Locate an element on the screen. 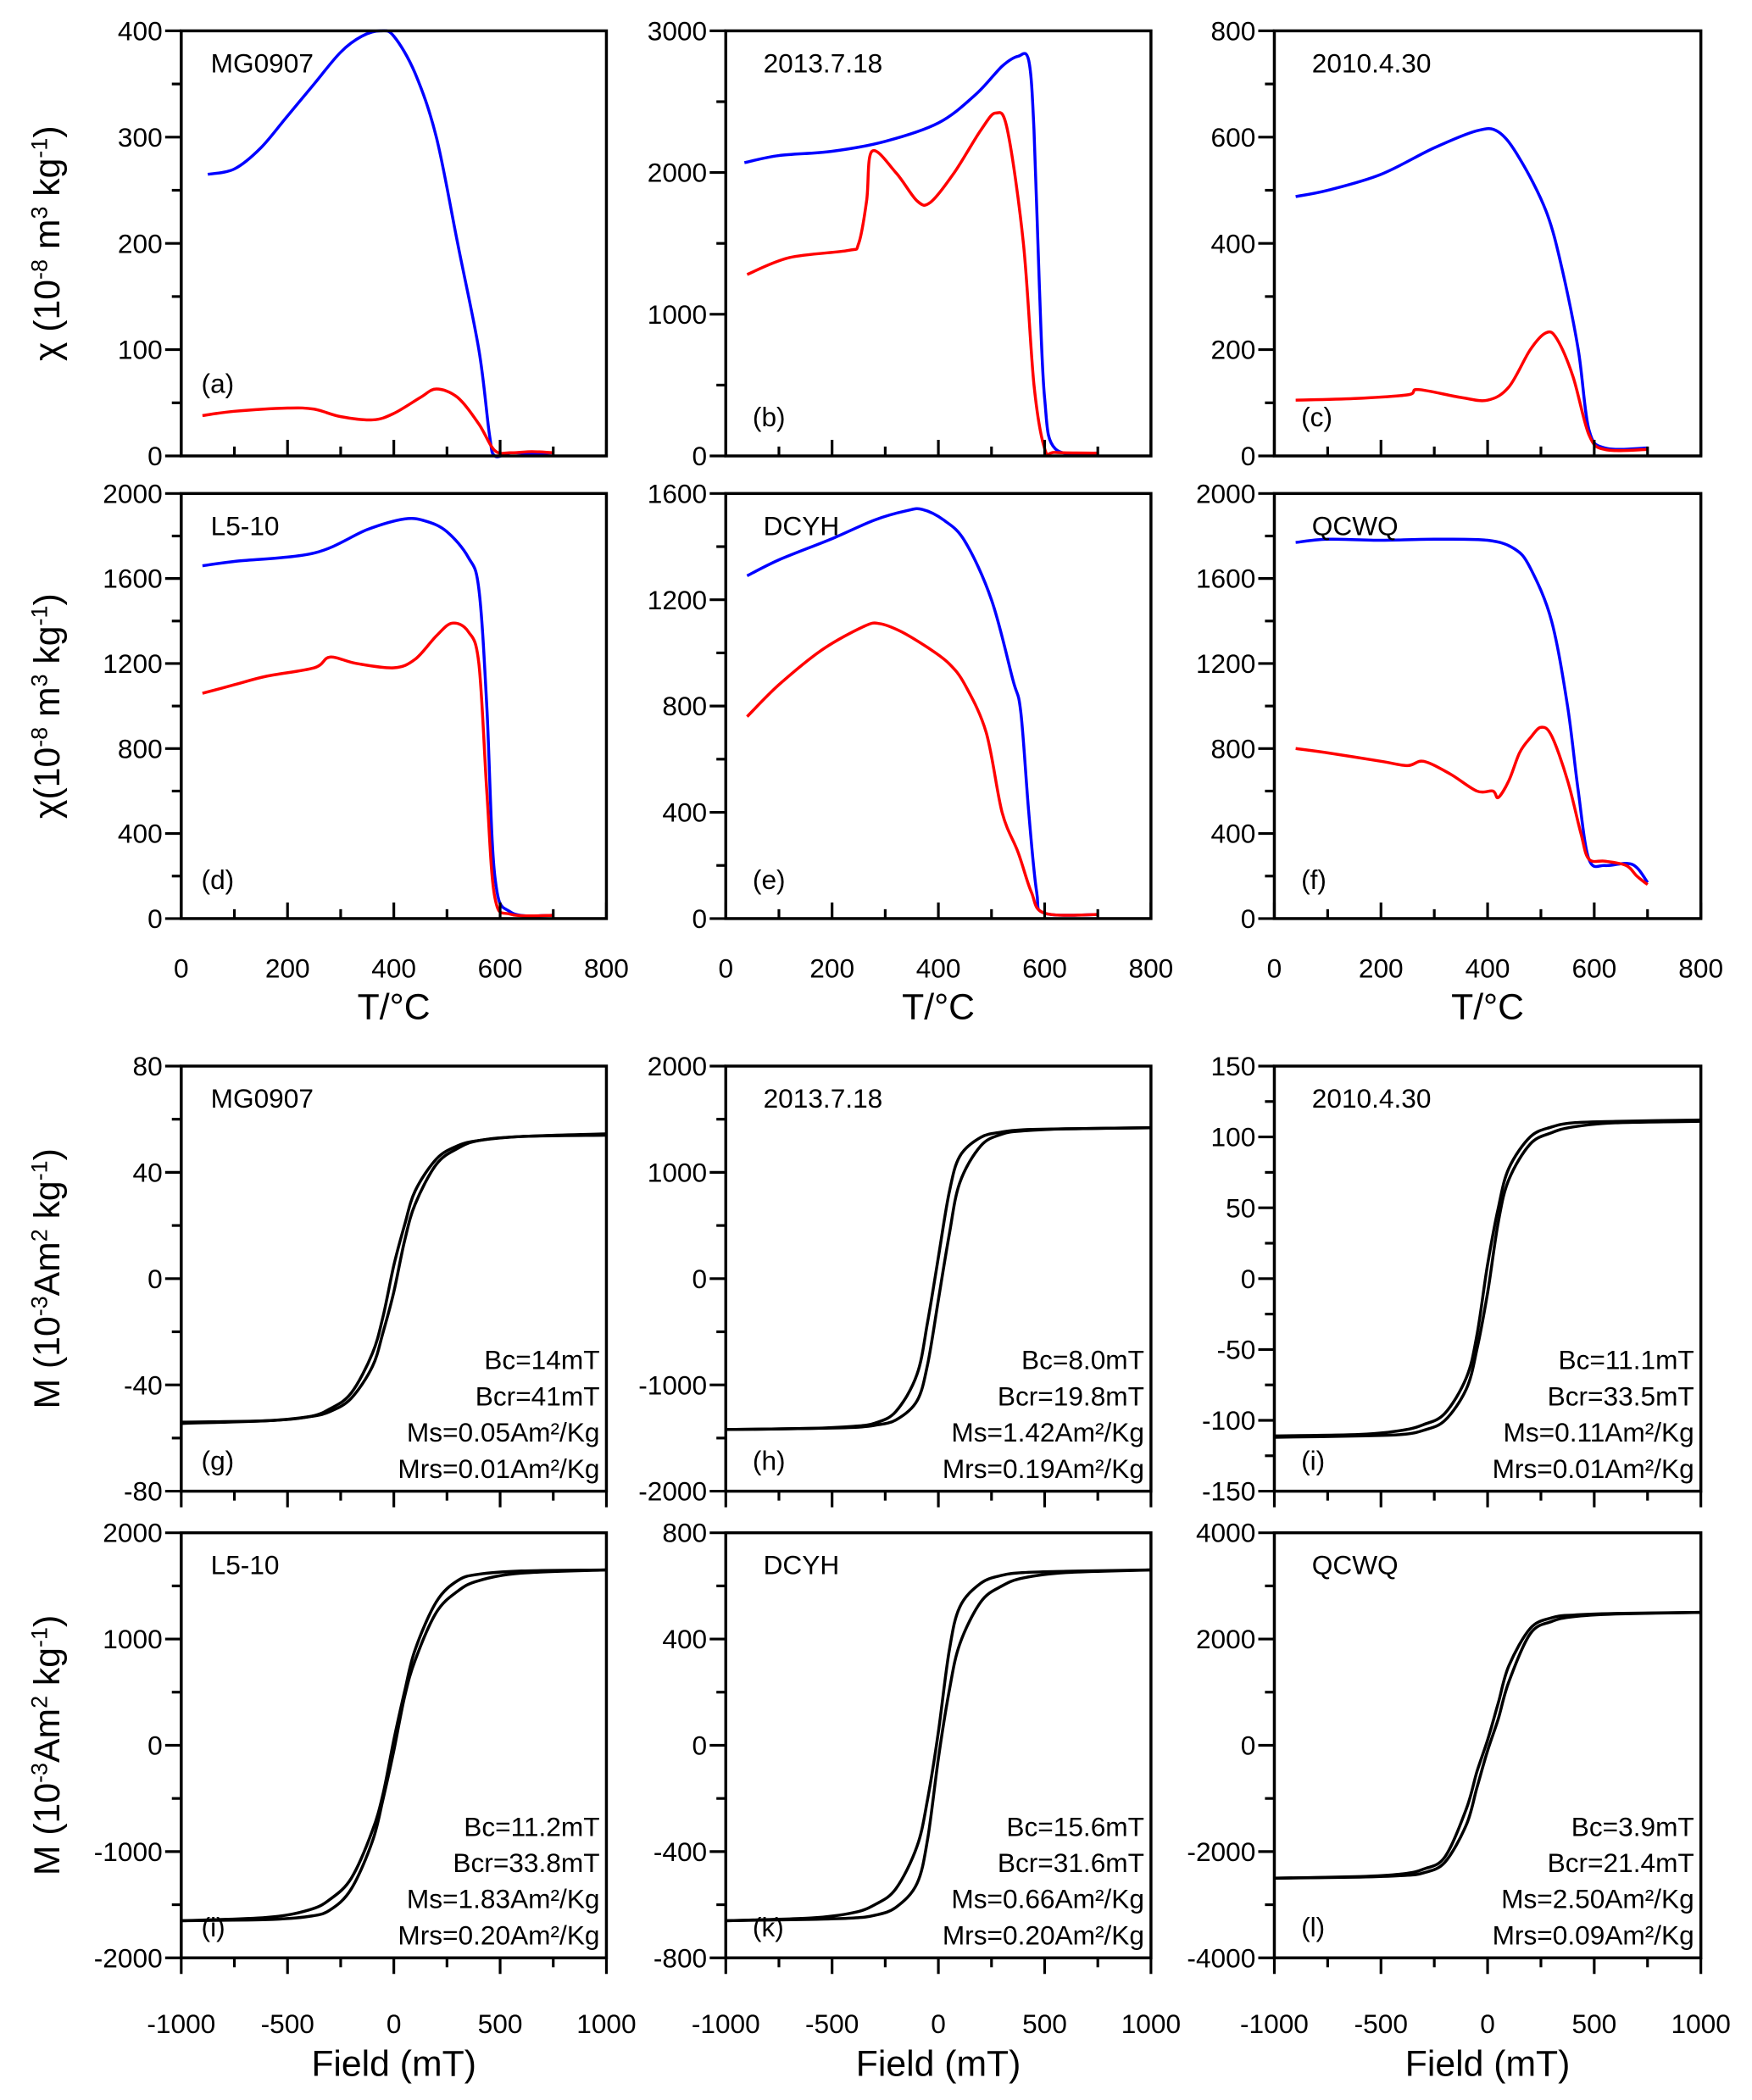 This screenshot has height=2100, width=1752. y-axis-title-superscript: 2 is located at coordinates (40, 1702).